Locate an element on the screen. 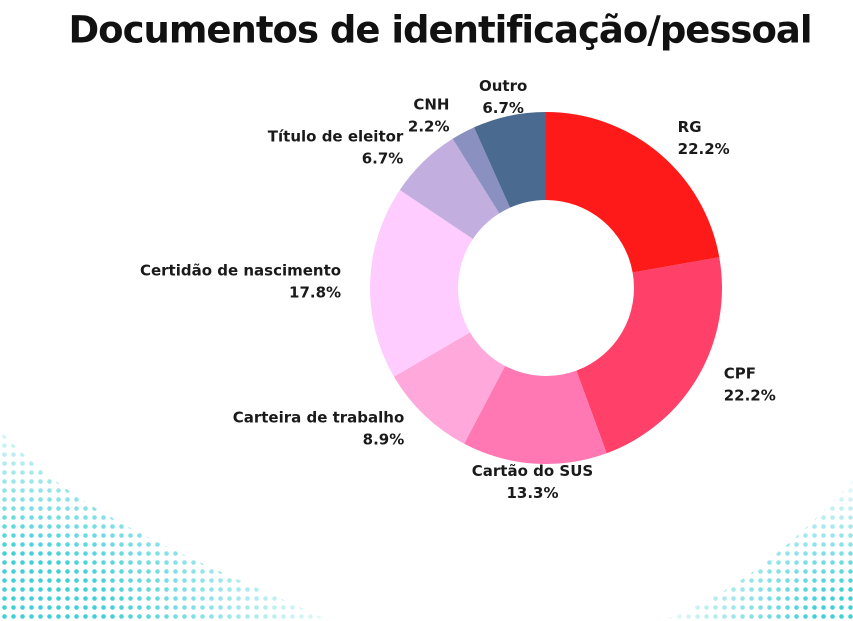 Image resolution: width=853 pixels, height=621 pixels. slice-label: CNH is located at coordinates (431, 104).